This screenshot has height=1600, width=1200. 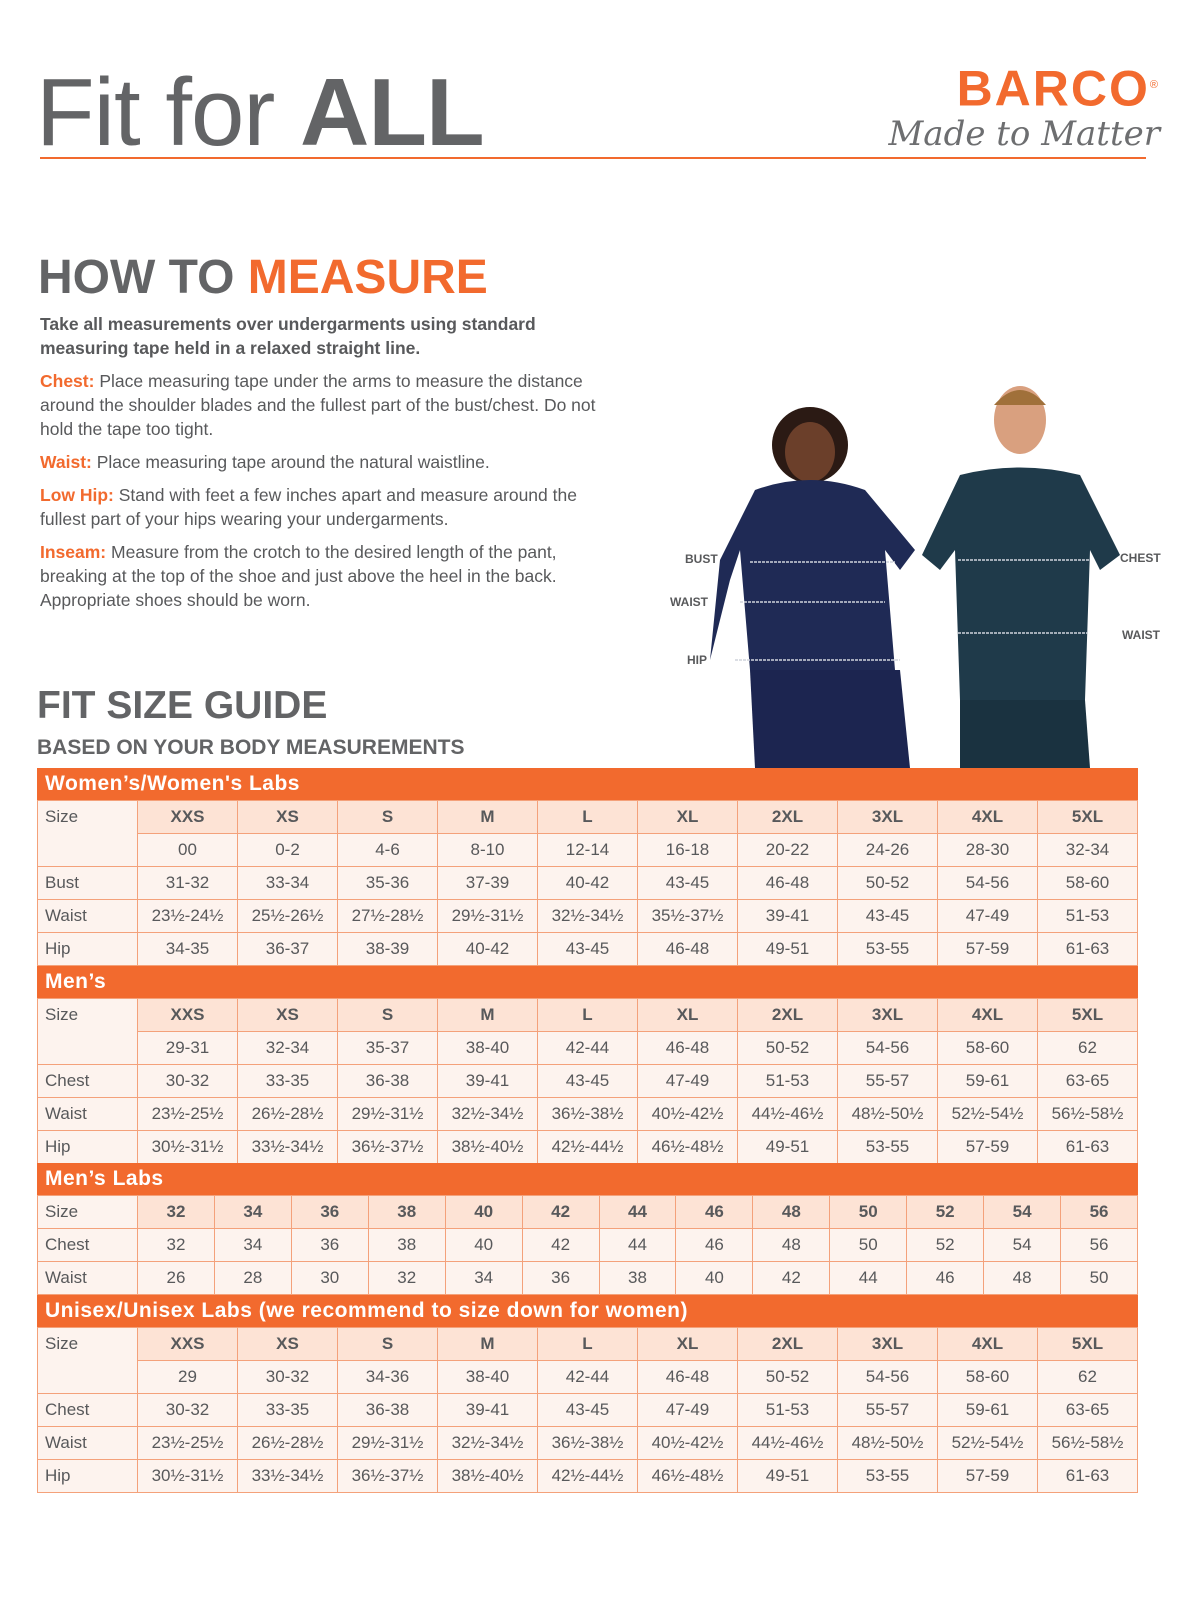 I want to click on numeric-size-cell: 34-36, so click(x=387, y=1377).